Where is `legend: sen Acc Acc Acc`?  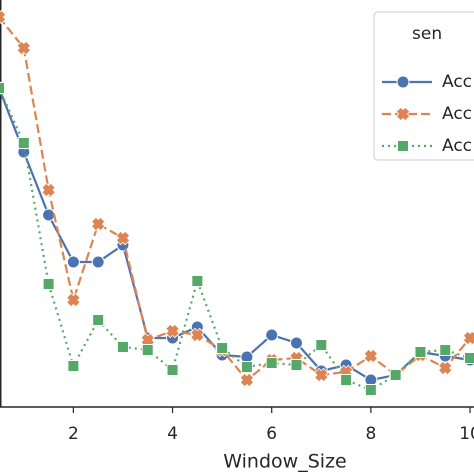 legend: sen Acc Acc Acc is located at coordinates (423, 86).